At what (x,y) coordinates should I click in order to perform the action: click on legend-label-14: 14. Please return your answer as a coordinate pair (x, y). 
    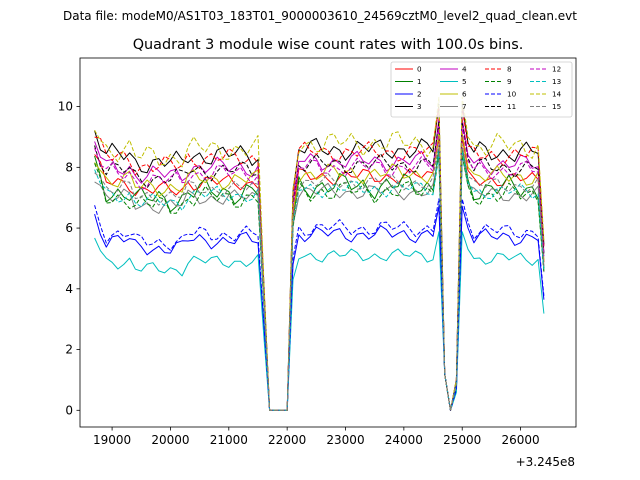
    Looking at the image, I should click on (557, 94).